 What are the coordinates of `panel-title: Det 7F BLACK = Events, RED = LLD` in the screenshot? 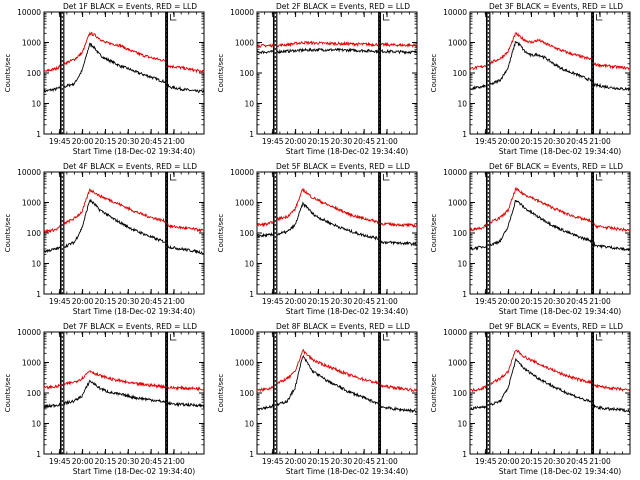 It's located at (130, 326).